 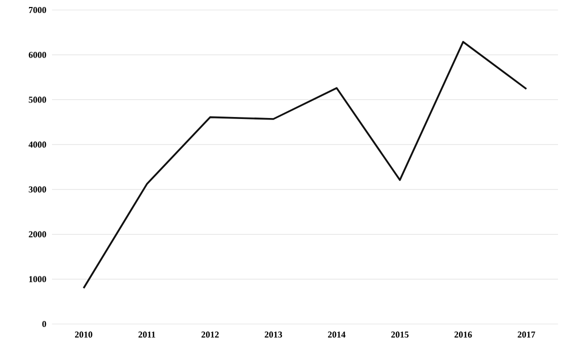 I want to click on x-tick-label: 2017, so click(x=527, y=335).